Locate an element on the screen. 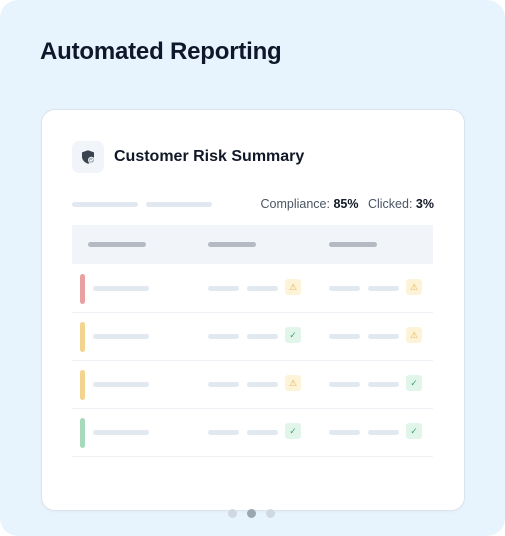 This screenshot has width=505, height=536. shield-check-icon is located at coordinates (88, 157).